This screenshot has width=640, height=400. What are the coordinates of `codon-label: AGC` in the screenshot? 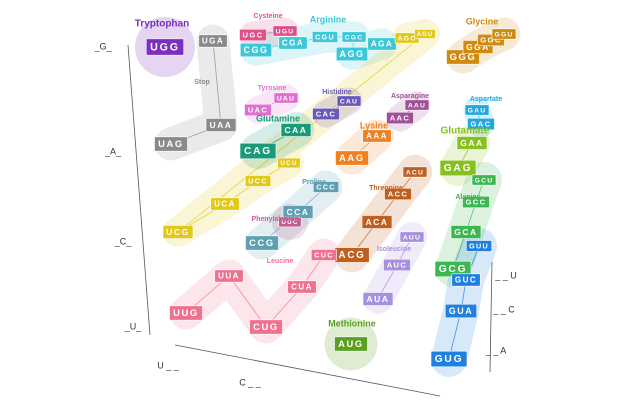 It's located at (407, 38).